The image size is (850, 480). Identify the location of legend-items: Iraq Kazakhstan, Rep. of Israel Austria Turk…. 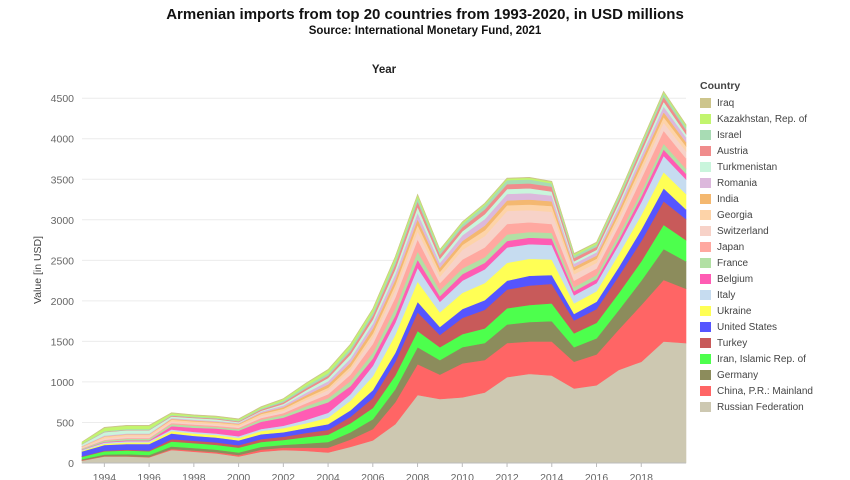
(774, 255).